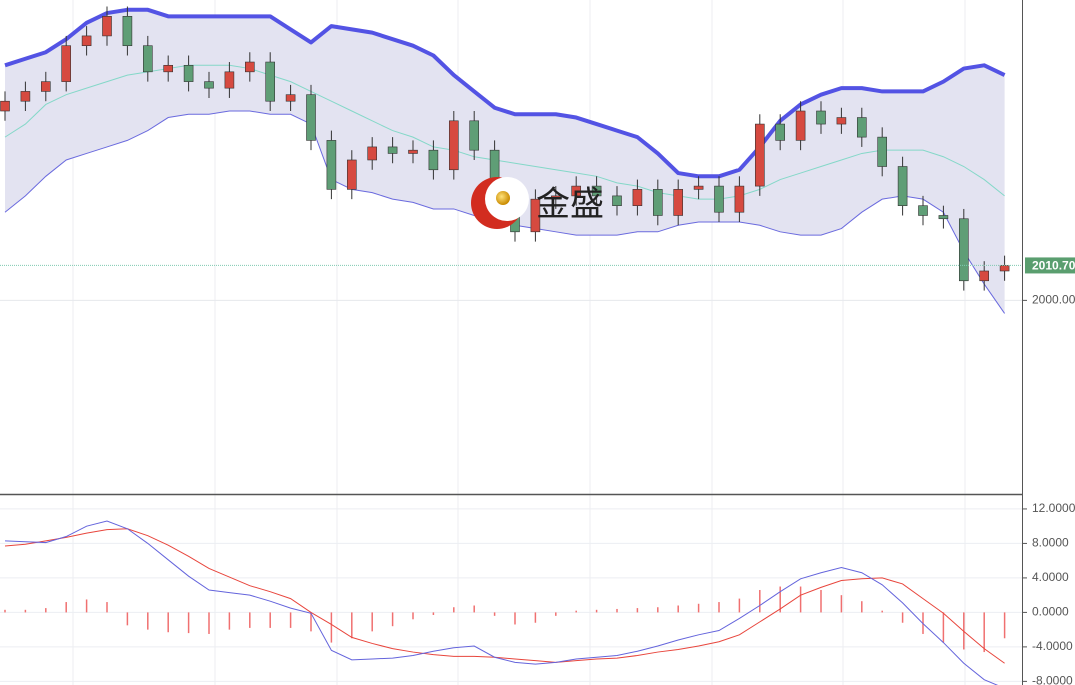 The image size is (1075, 685). What do you see at coordinates (503, 198) in the screenshot?
I see `logo-ball` at bounding box center [503, 198].